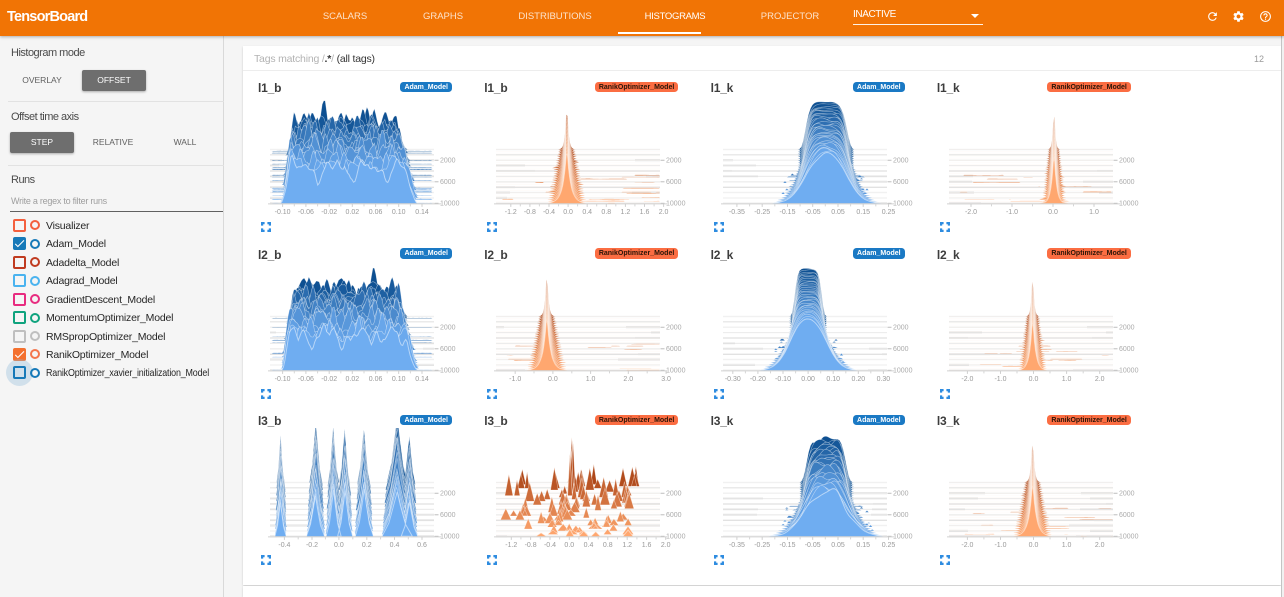 The height and width of the screenshot is (597, 1284). What do you see at coordinates (667, 378) in the screenshot?
I see `svg-text: 3.0` at bounding box center [667, 378].